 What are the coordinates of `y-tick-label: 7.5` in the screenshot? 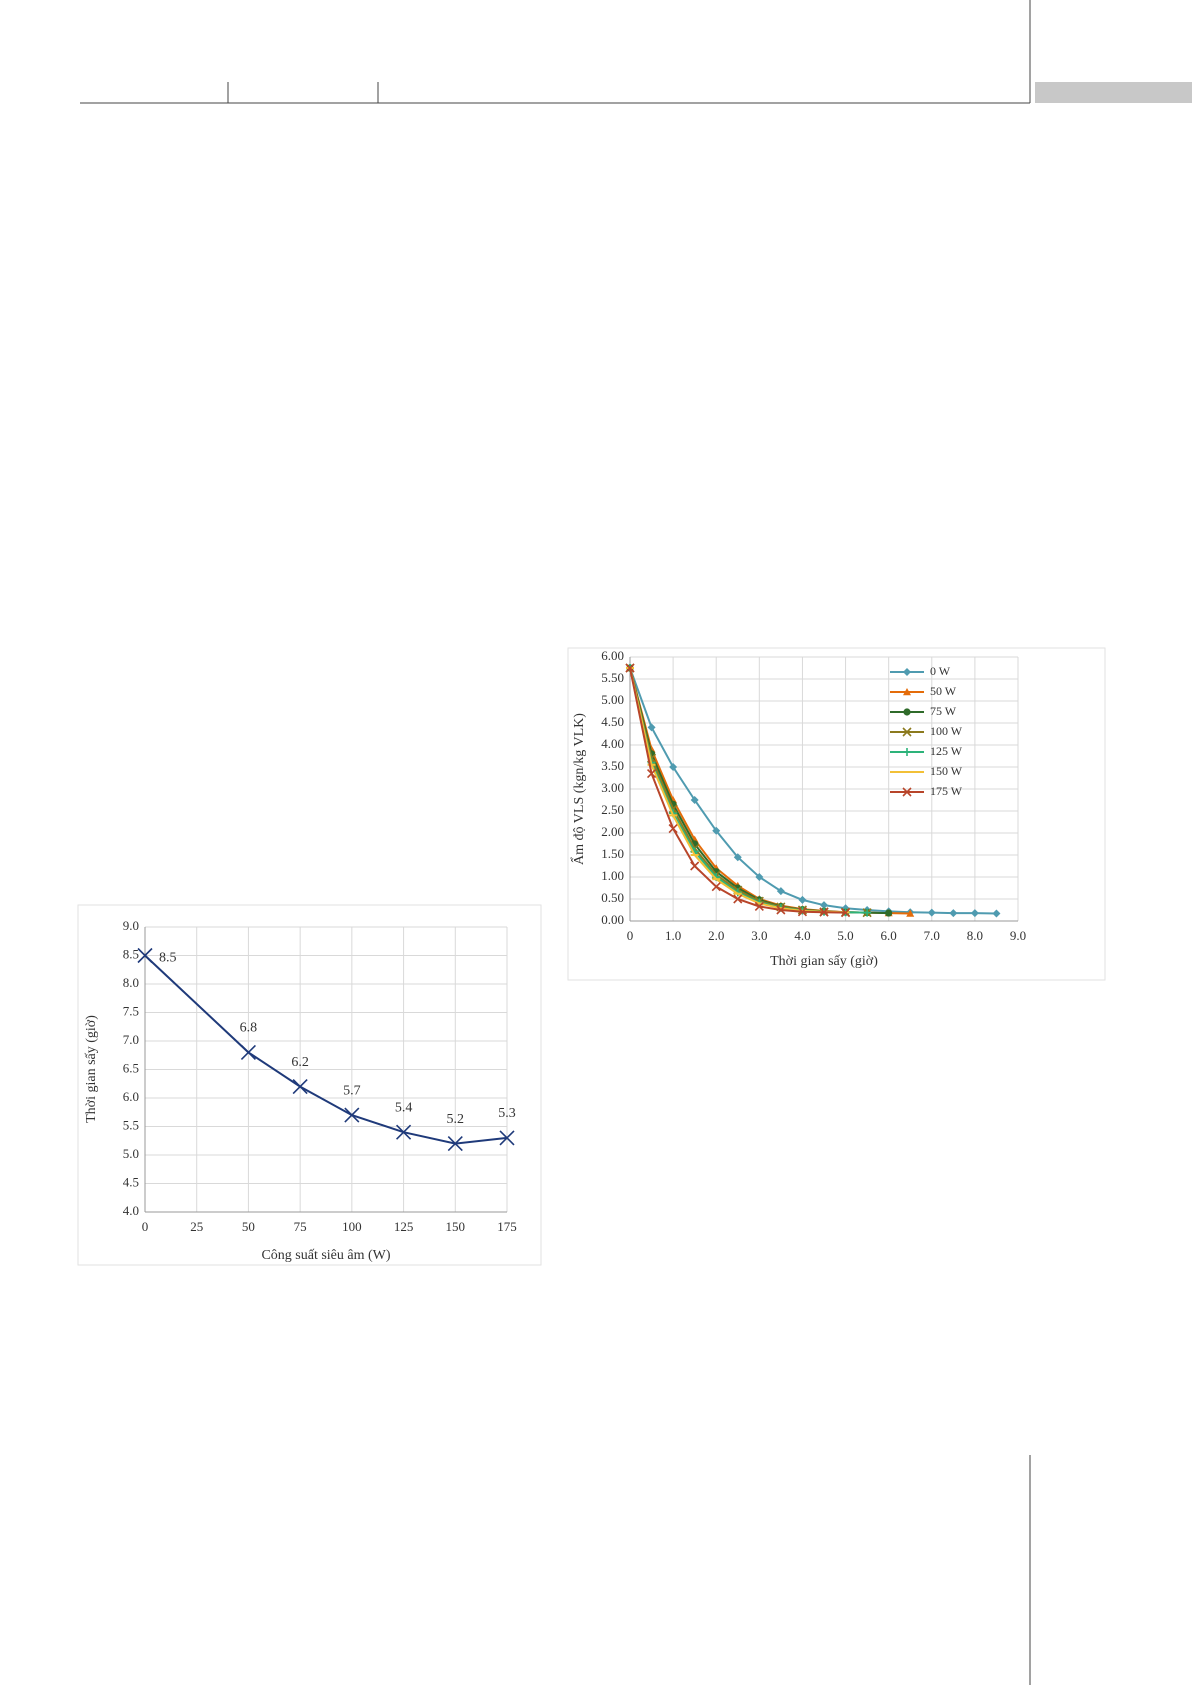 It's located at (131, 1010).